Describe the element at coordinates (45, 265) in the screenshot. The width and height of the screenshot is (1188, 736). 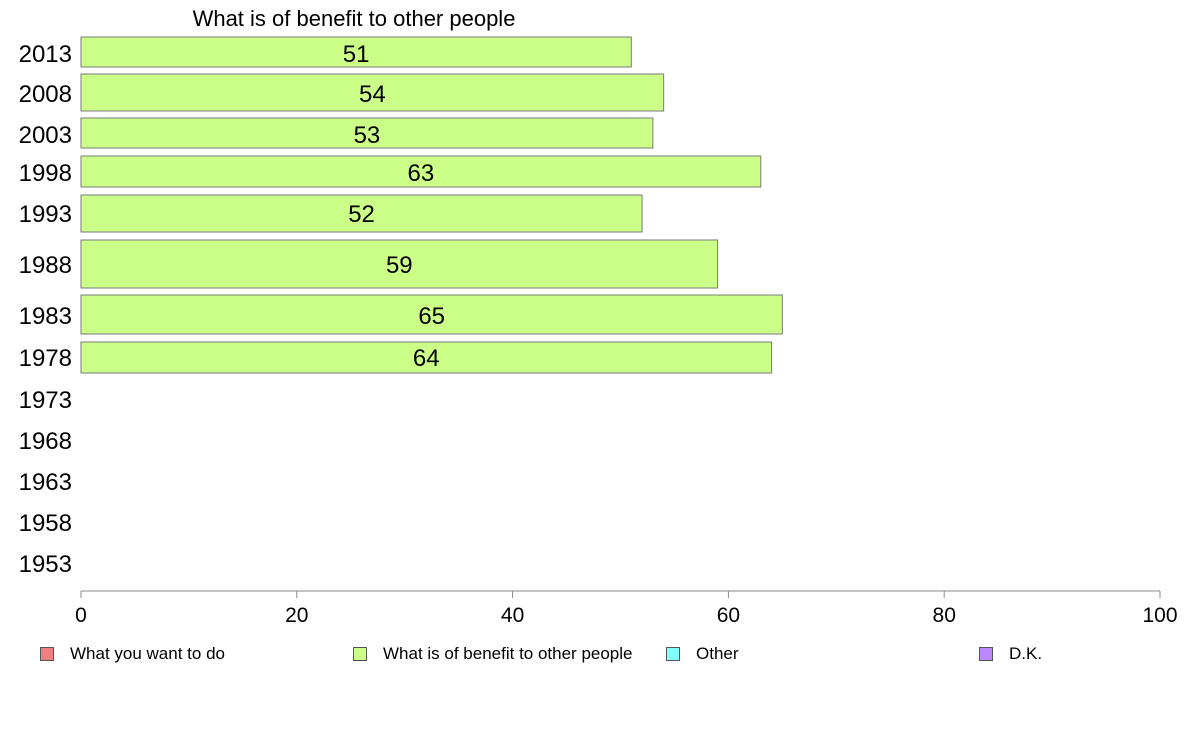
I see `y-tick-label: 1988` at that location.